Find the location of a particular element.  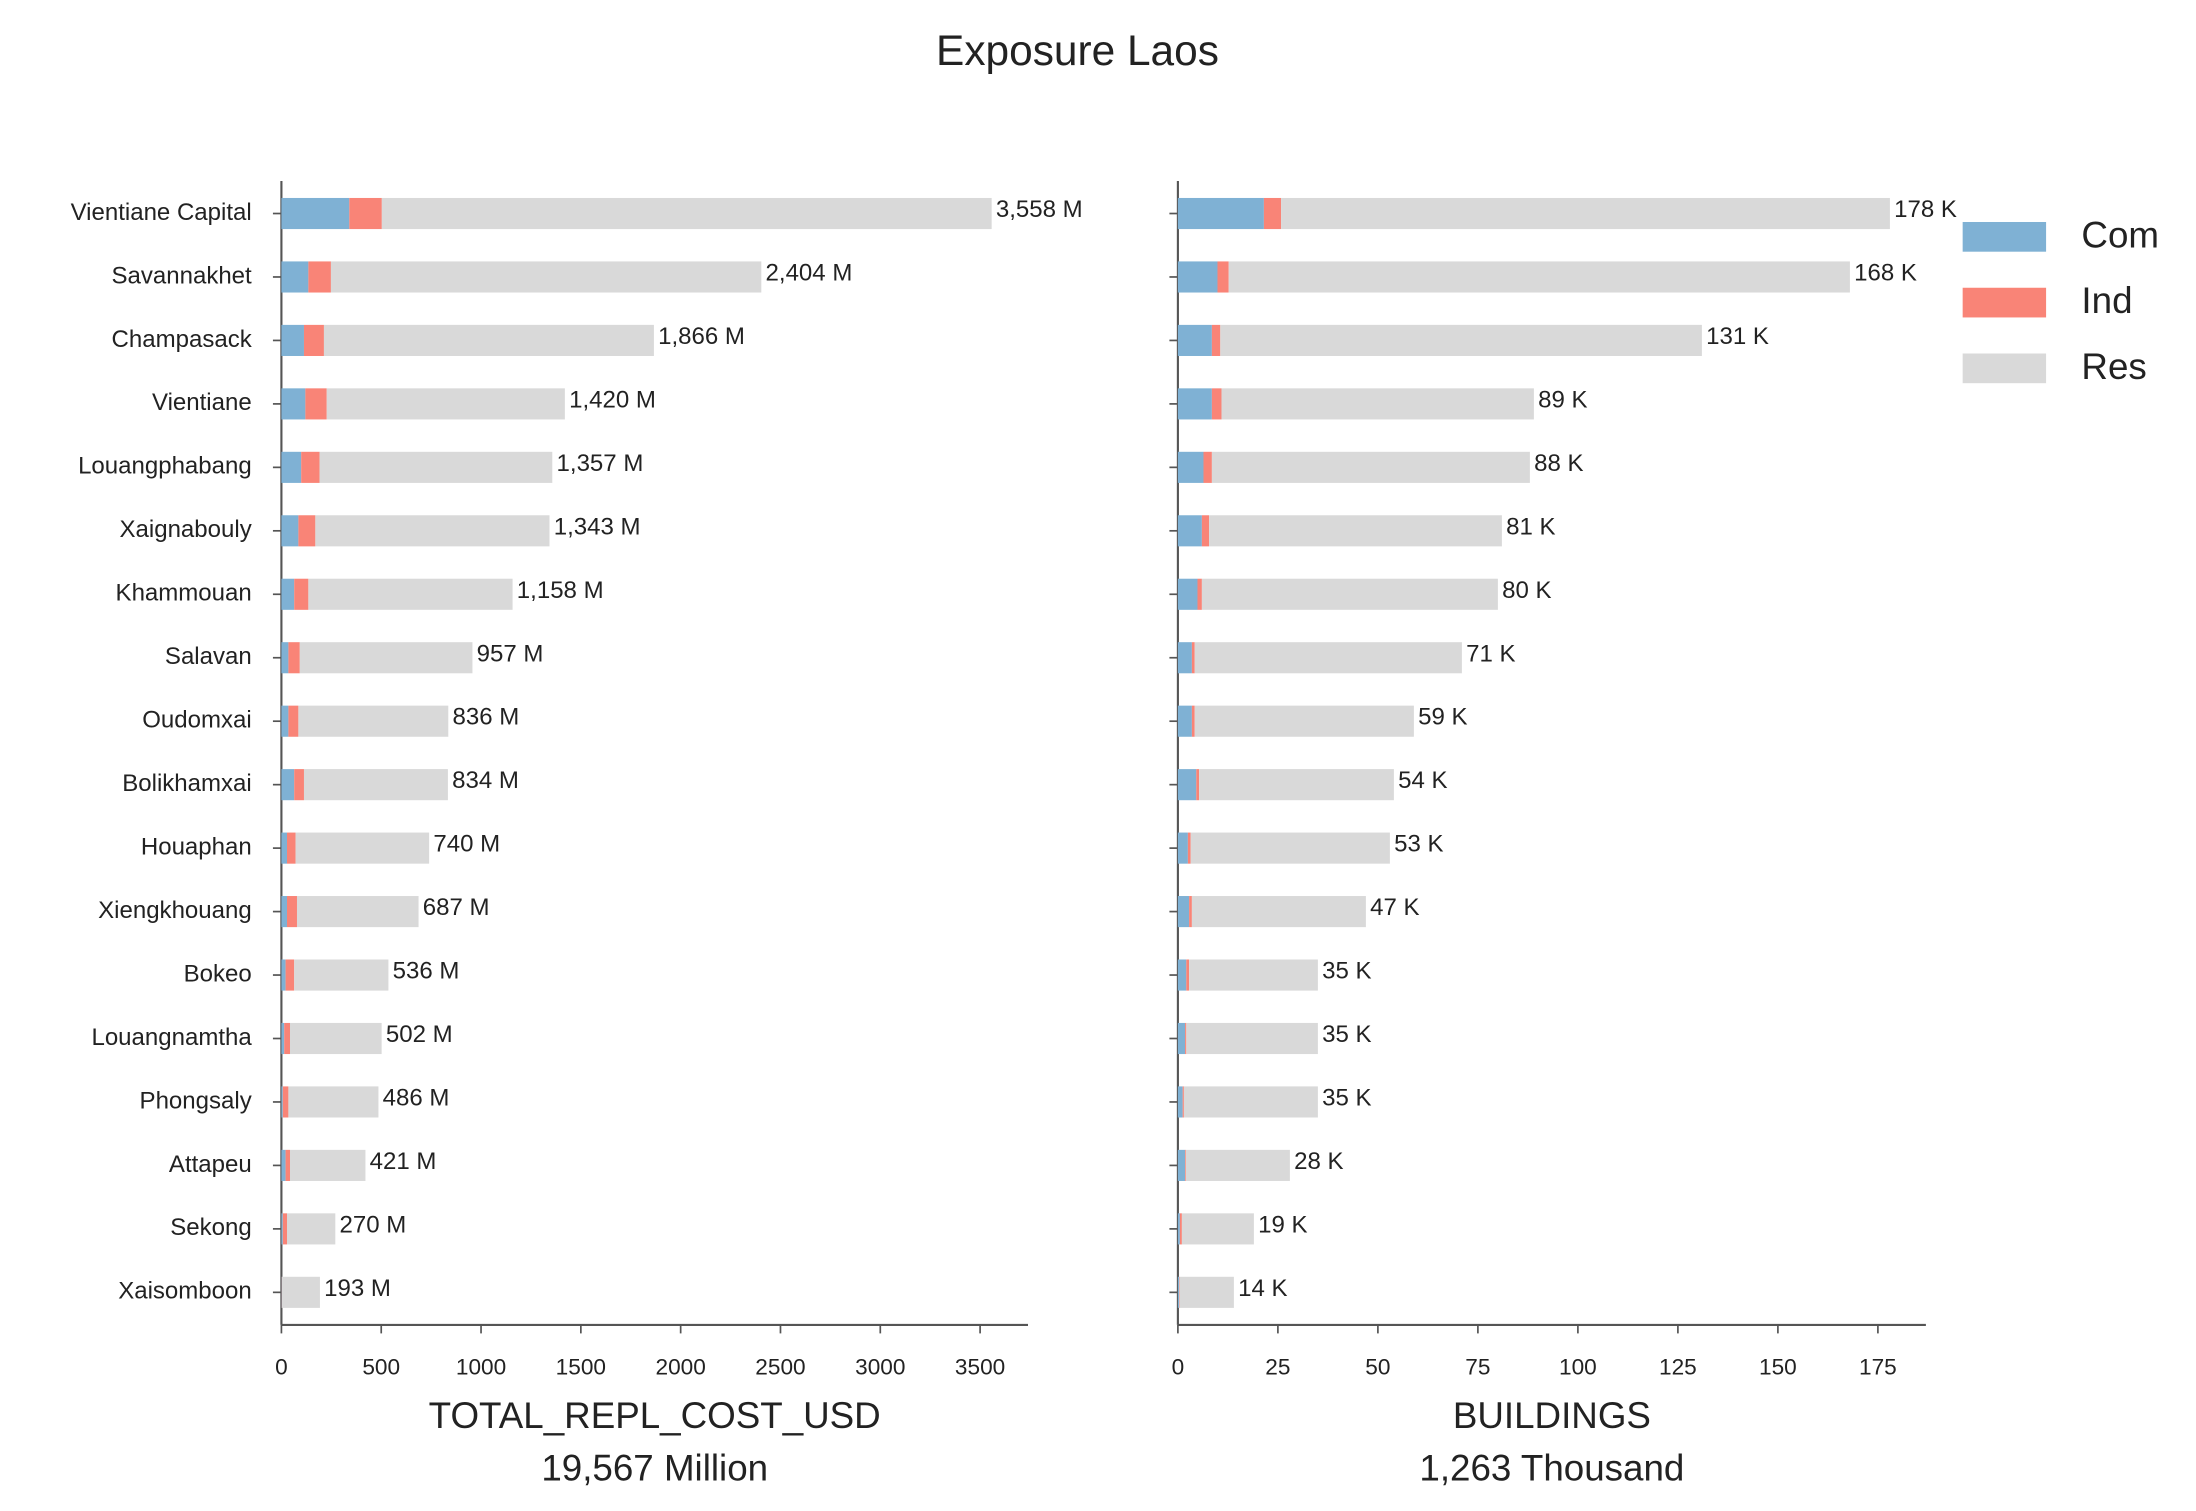

x-tick-label: 3000 is located at coordinates (880, 1367).